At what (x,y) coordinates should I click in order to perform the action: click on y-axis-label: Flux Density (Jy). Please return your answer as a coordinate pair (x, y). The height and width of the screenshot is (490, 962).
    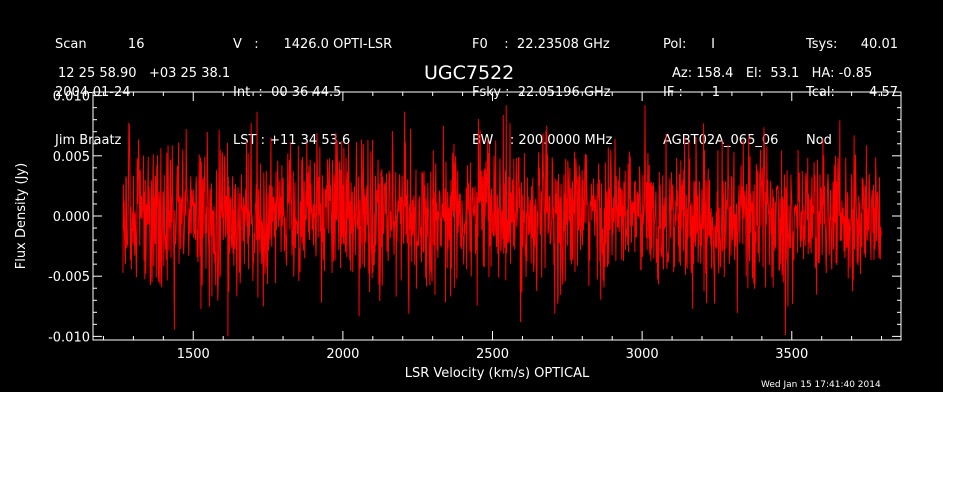
    Looking at the image, I should click on (21, 216).